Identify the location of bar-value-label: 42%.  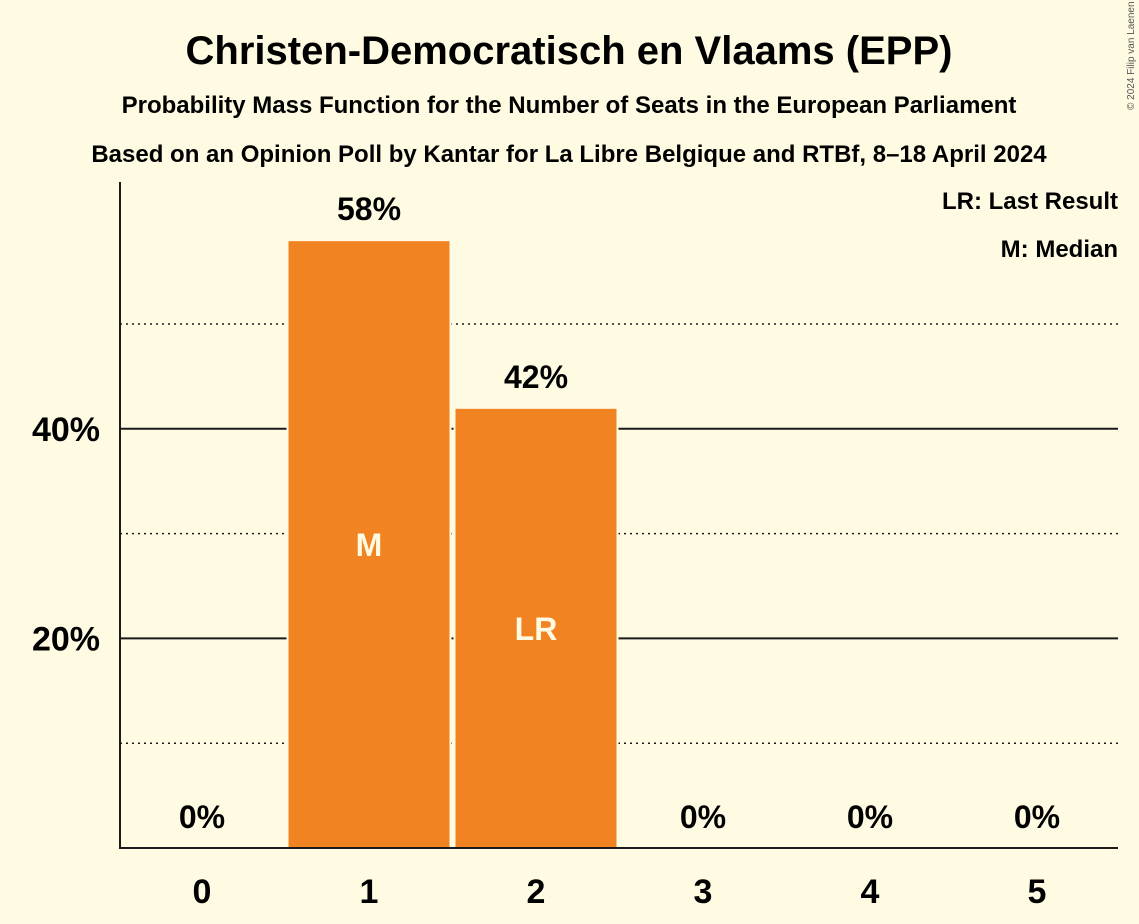
(536, 377).